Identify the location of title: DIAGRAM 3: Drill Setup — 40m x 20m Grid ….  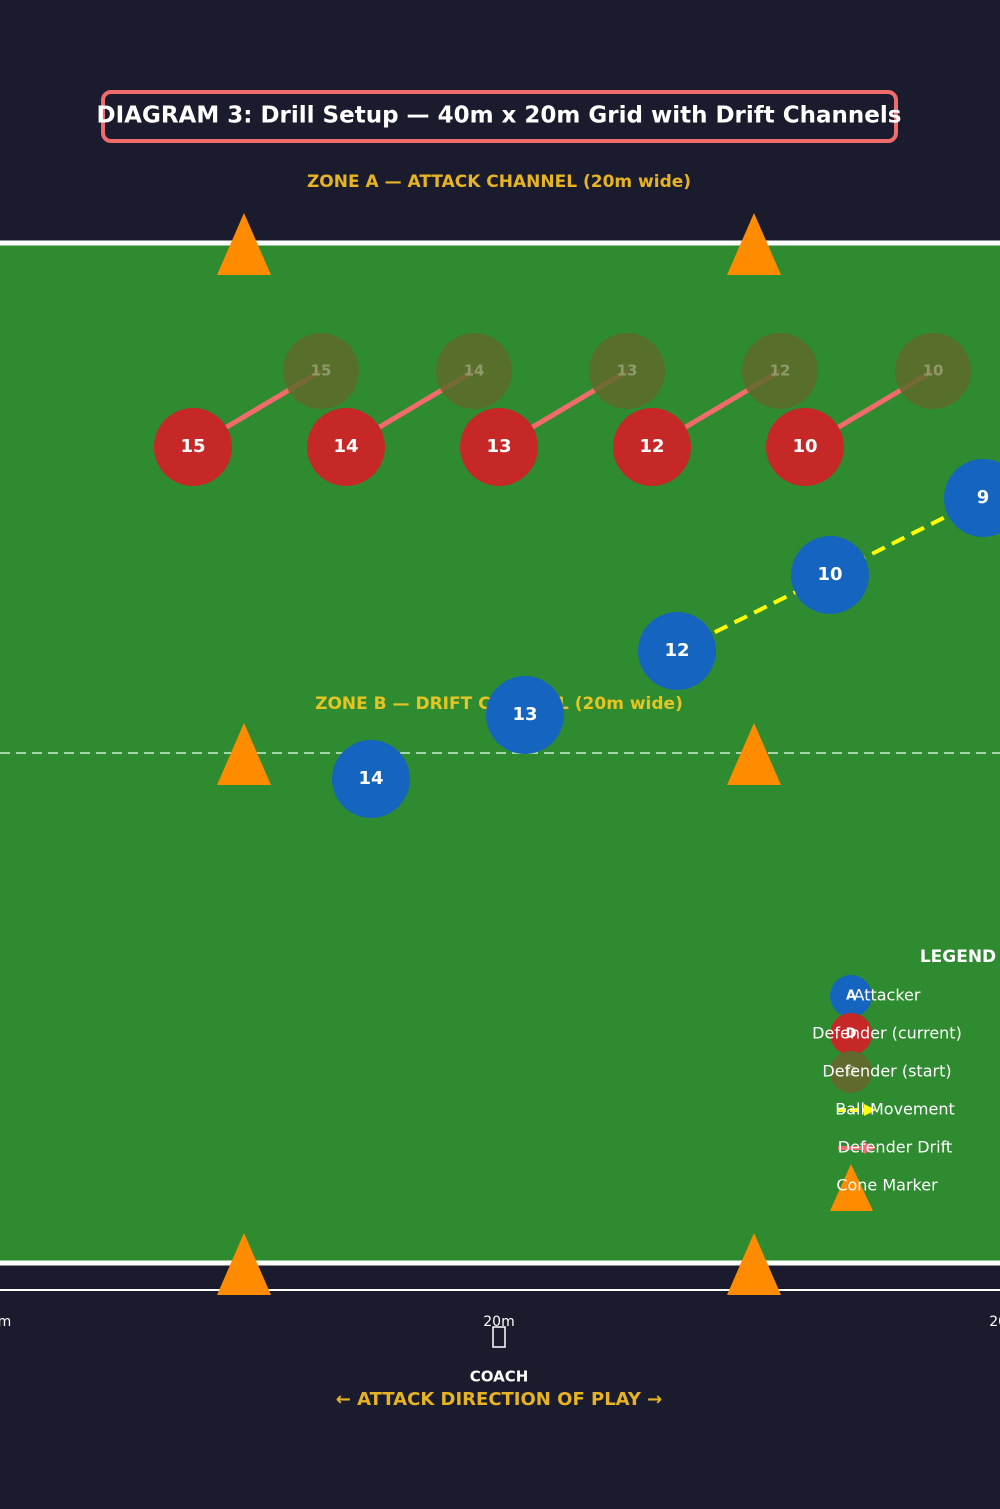
(499, 116).